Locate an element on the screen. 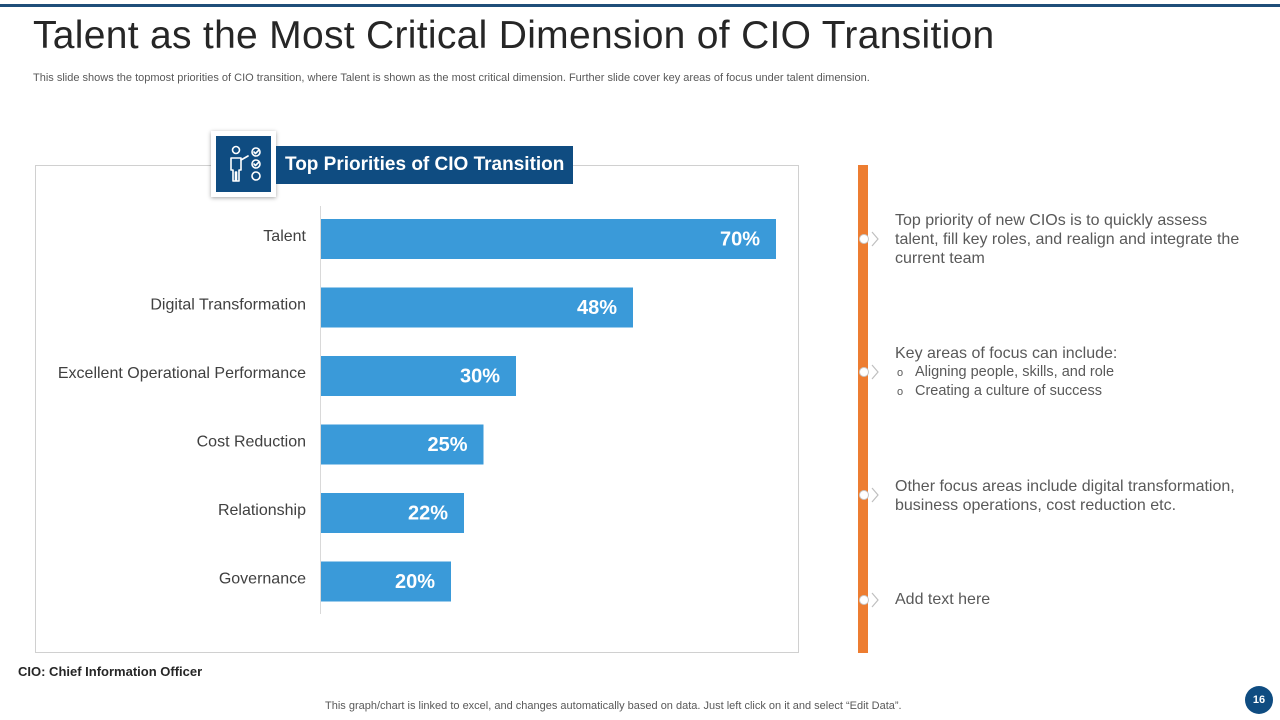 The height and width of the screenshot is (720, 1280). list-item: o Creating a culture of success is located at coordinates (999, 391).